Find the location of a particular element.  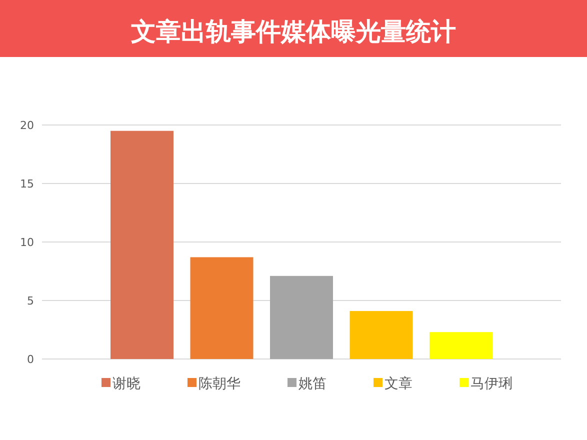

chart-title: 文章出轨事件媒体曝光量统计 is located at coordinates (293, 31).